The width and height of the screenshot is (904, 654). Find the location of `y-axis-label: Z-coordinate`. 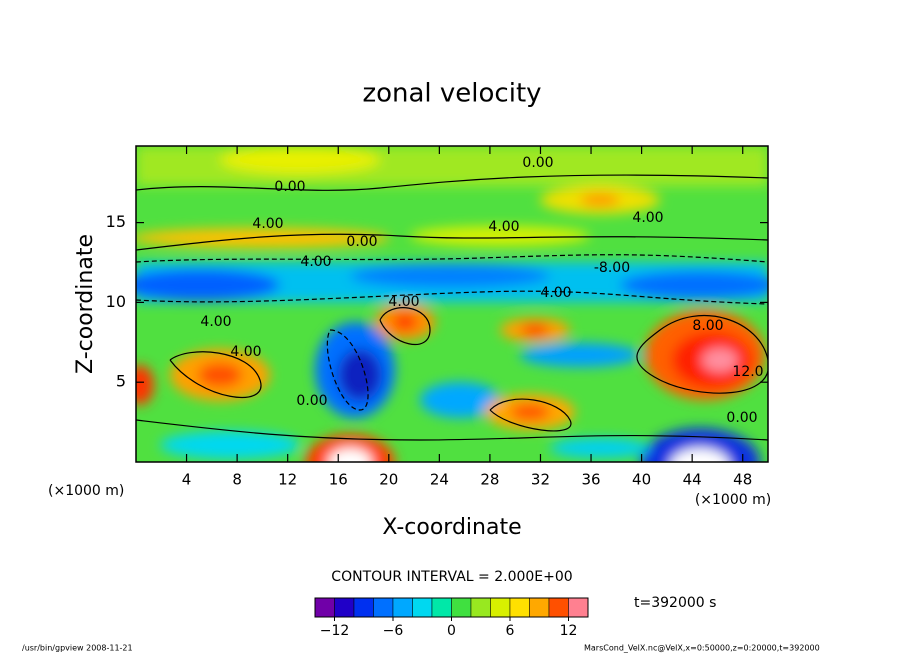

y-axis-label: Z-coordinate is located at coordinates (85, 304).